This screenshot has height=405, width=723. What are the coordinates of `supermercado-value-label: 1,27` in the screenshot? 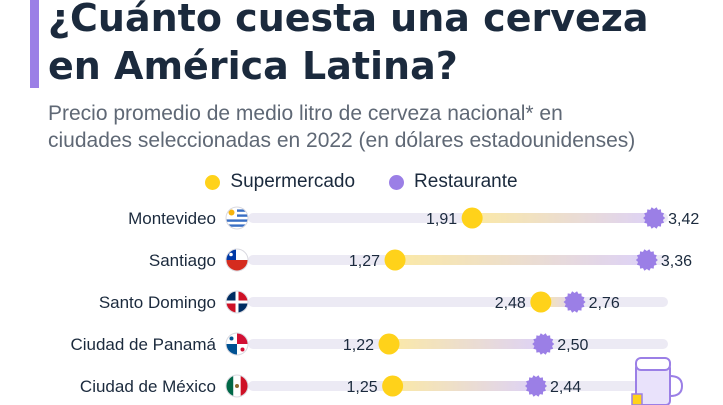 It's located at (364, 261).